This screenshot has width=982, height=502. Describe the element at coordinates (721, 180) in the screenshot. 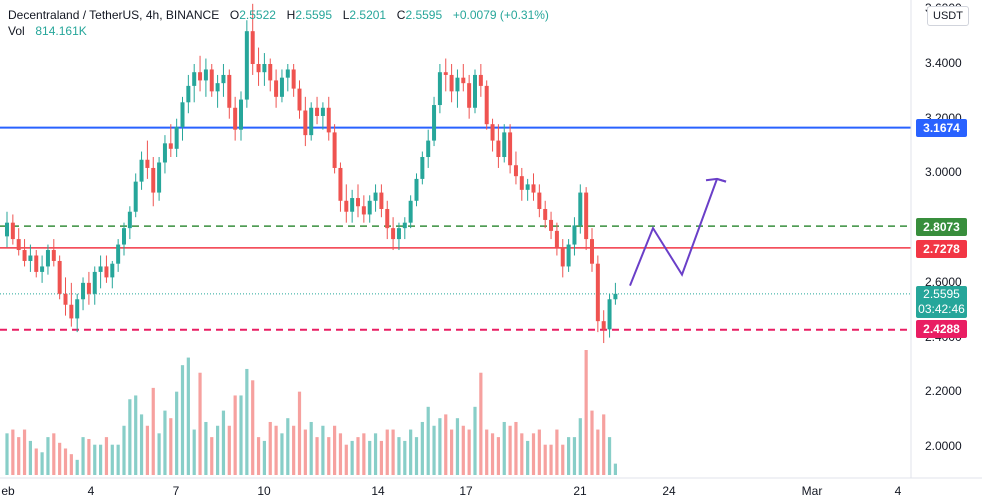

I see `projection-arrow-tip` at that location.